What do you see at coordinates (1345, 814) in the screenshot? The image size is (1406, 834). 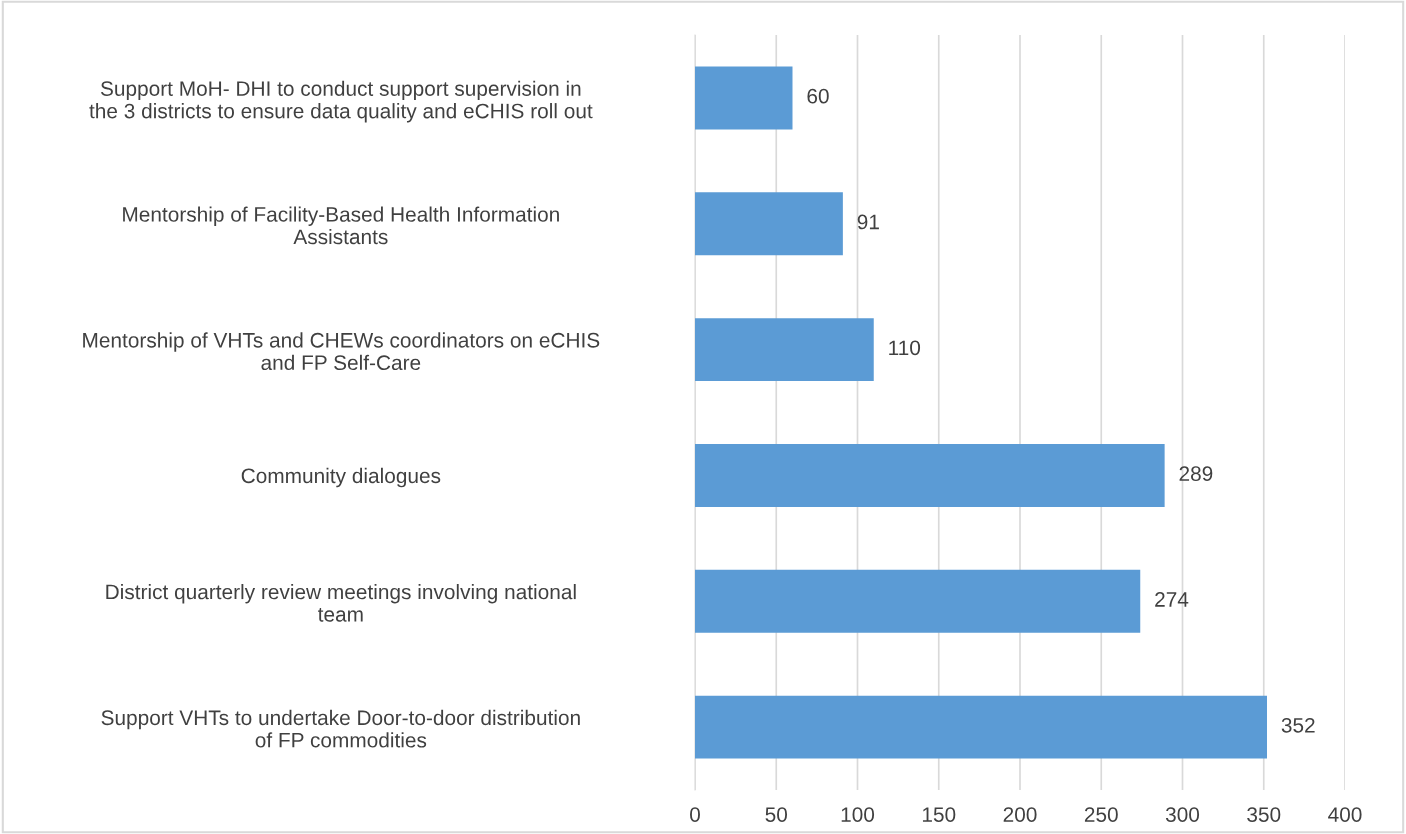 I see `x-tick-label: 400` at bounding box center [1345, 814].